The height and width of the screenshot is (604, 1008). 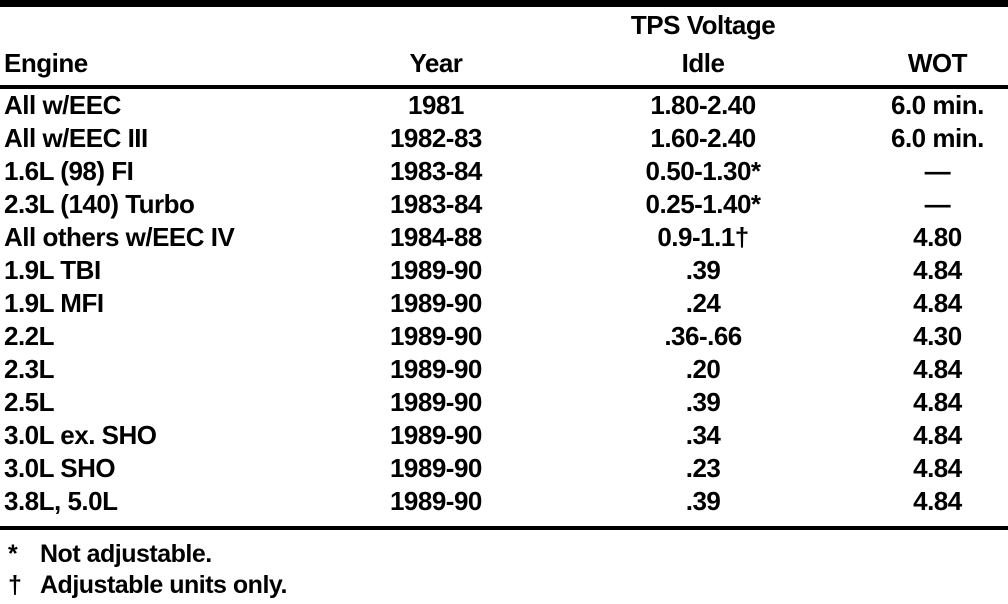 What do you see at coordinates (937, 237) in the screenshot?
I see `wot-cell: 4.80` at bounding box center [937, 237].